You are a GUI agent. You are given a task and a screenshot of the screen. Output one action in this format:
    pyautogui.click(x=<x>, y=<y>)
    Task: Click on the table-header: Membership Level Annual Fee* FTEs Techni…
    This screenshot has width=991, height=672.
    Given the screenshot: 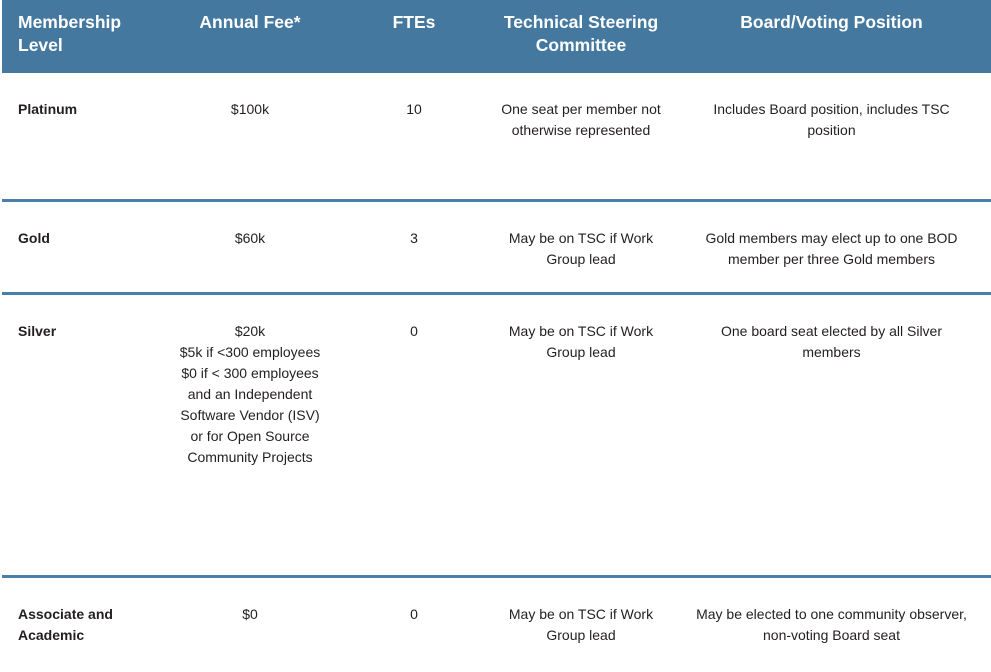 What is the action you would take?
    pyautogui.click(x=496, y=36)
    